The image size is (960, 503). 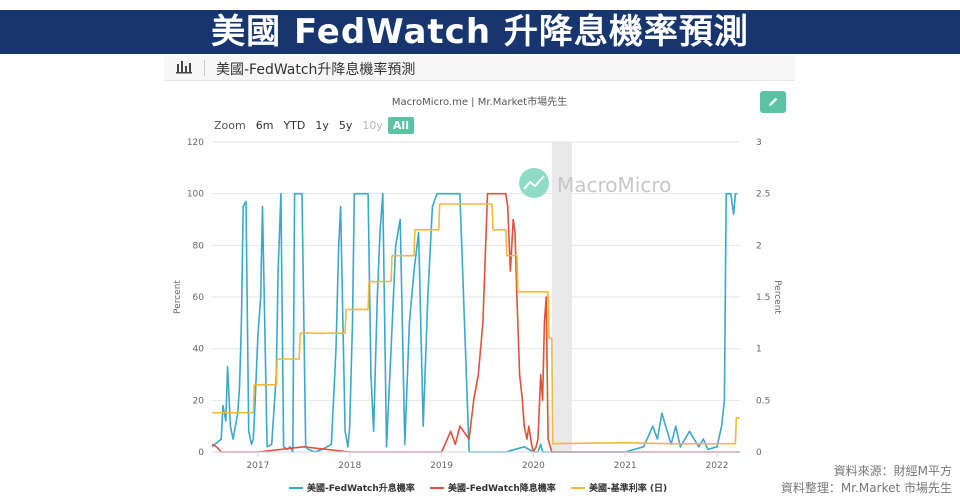 What do you see at coordinates (502, 488) in the screenshot?
I see `legend-label: 美國-FedWatch降息機率` at bounding box center [502, 488].